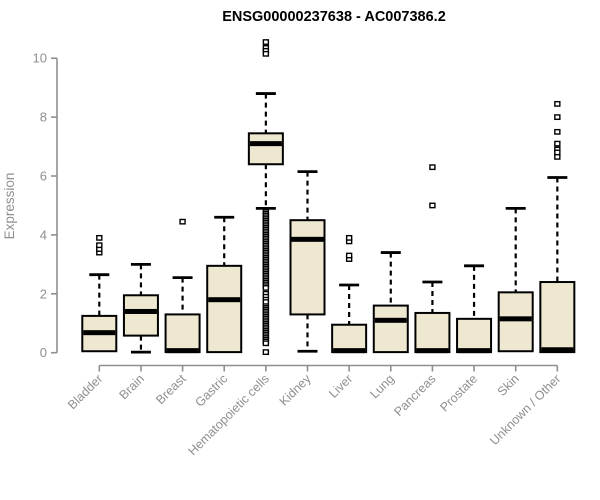 This screenshot has height=500, width=600. Describe the element at coordinates (382, 387) in the screenshot. I see `x-category-label-lung: Lung` at that location.